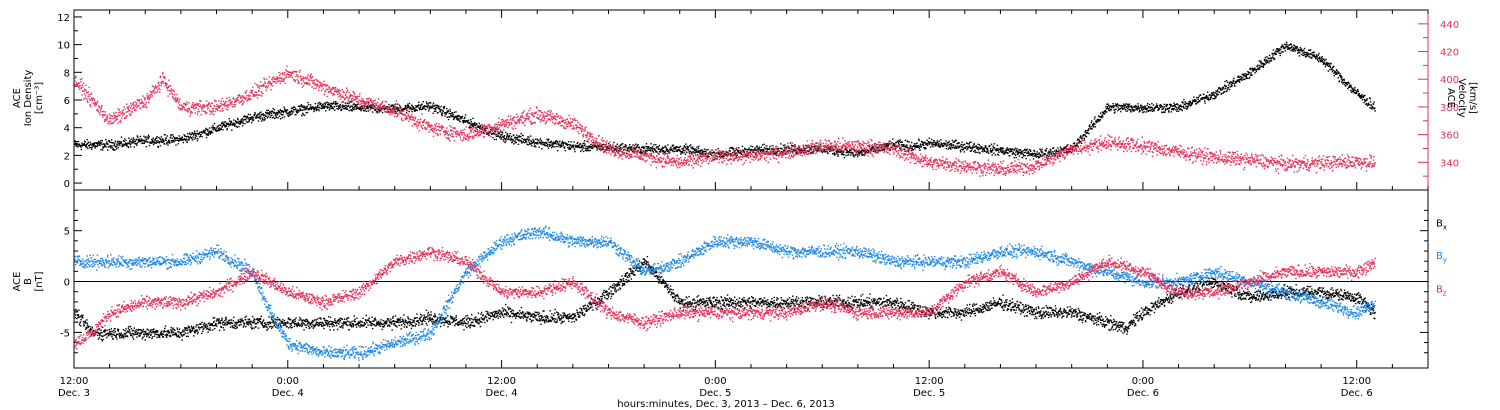 This screenshot has height=410, width=1500. What do you see at coordinates (1449, 136) in the screenshot?
I see `top-right-tick-label: 360` at bounding box center [1449, 136].